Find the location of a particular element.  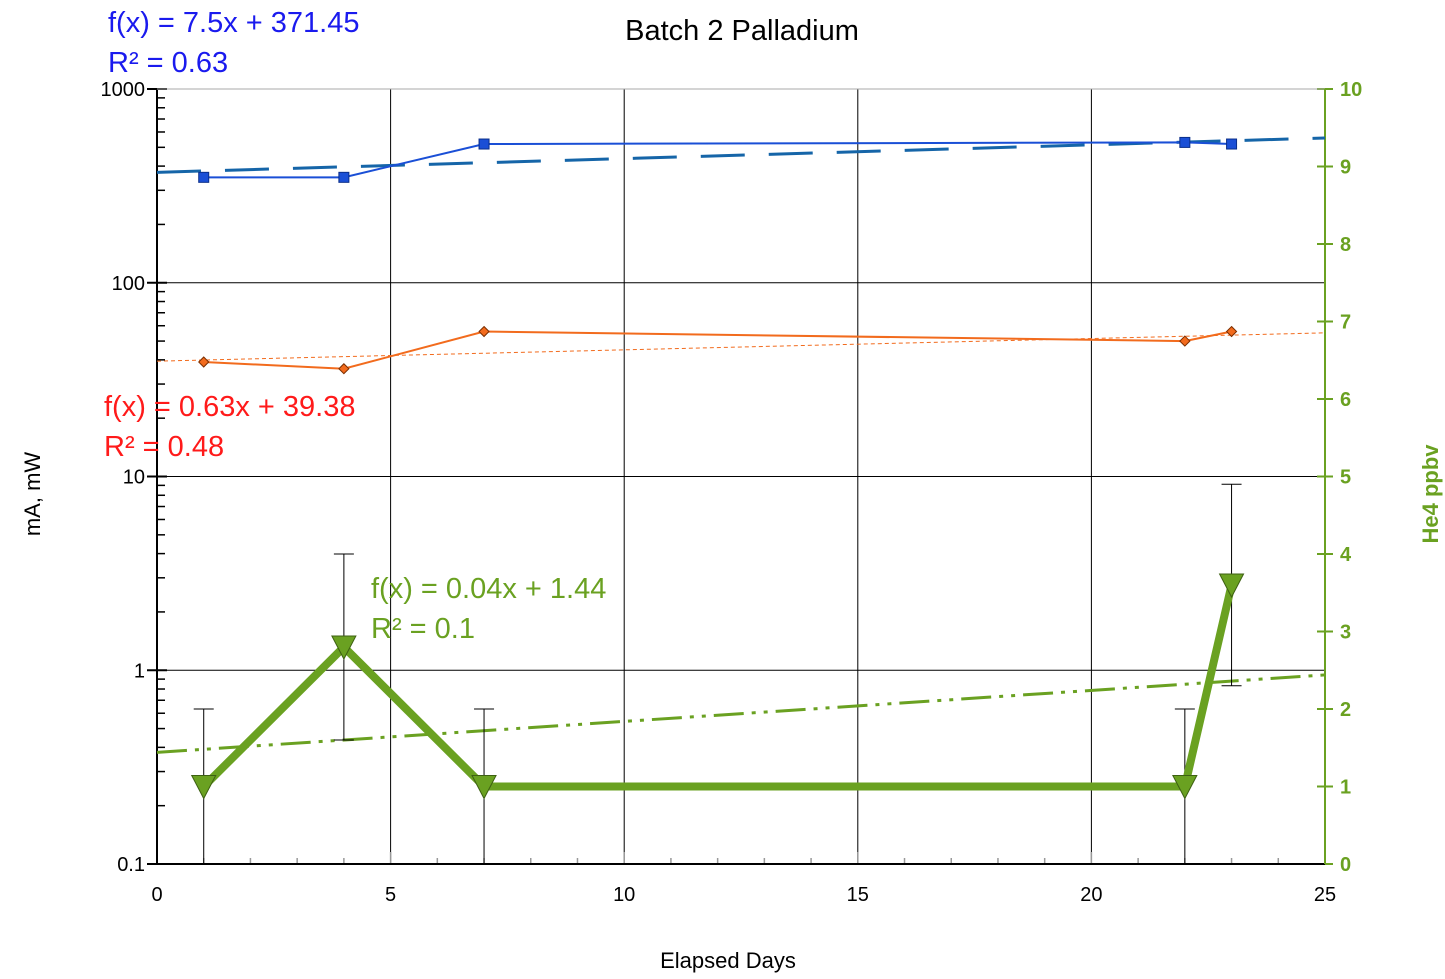

y2-tick-label: 2 is located at coordinates (1345, 710).